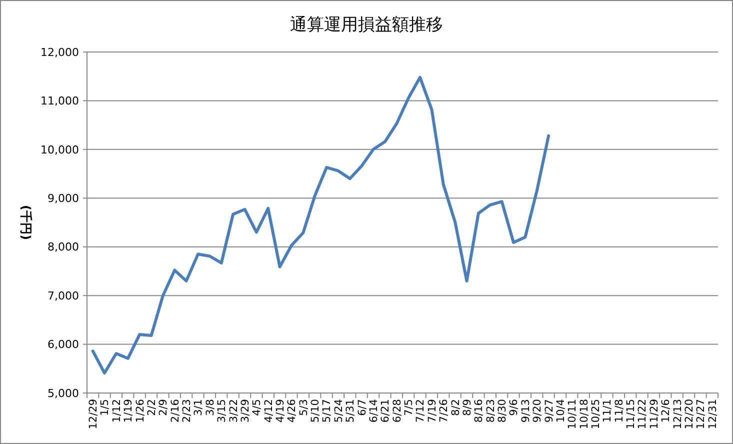 This screenshot has height=444, width=733. Describe the element at coordinates (596, 414) in the screenshot. I see `x-tick-label: 10/25` at that location.